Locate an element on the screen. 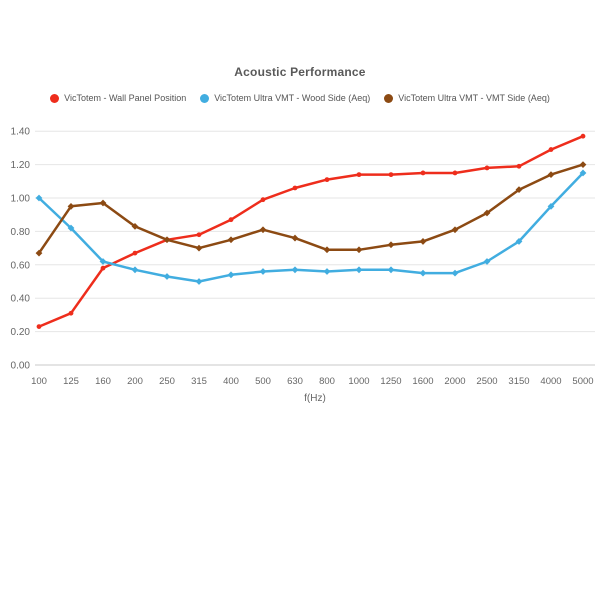  legend-item: VicTotem - Wall Panel Position is located at coordinates (118, 98).